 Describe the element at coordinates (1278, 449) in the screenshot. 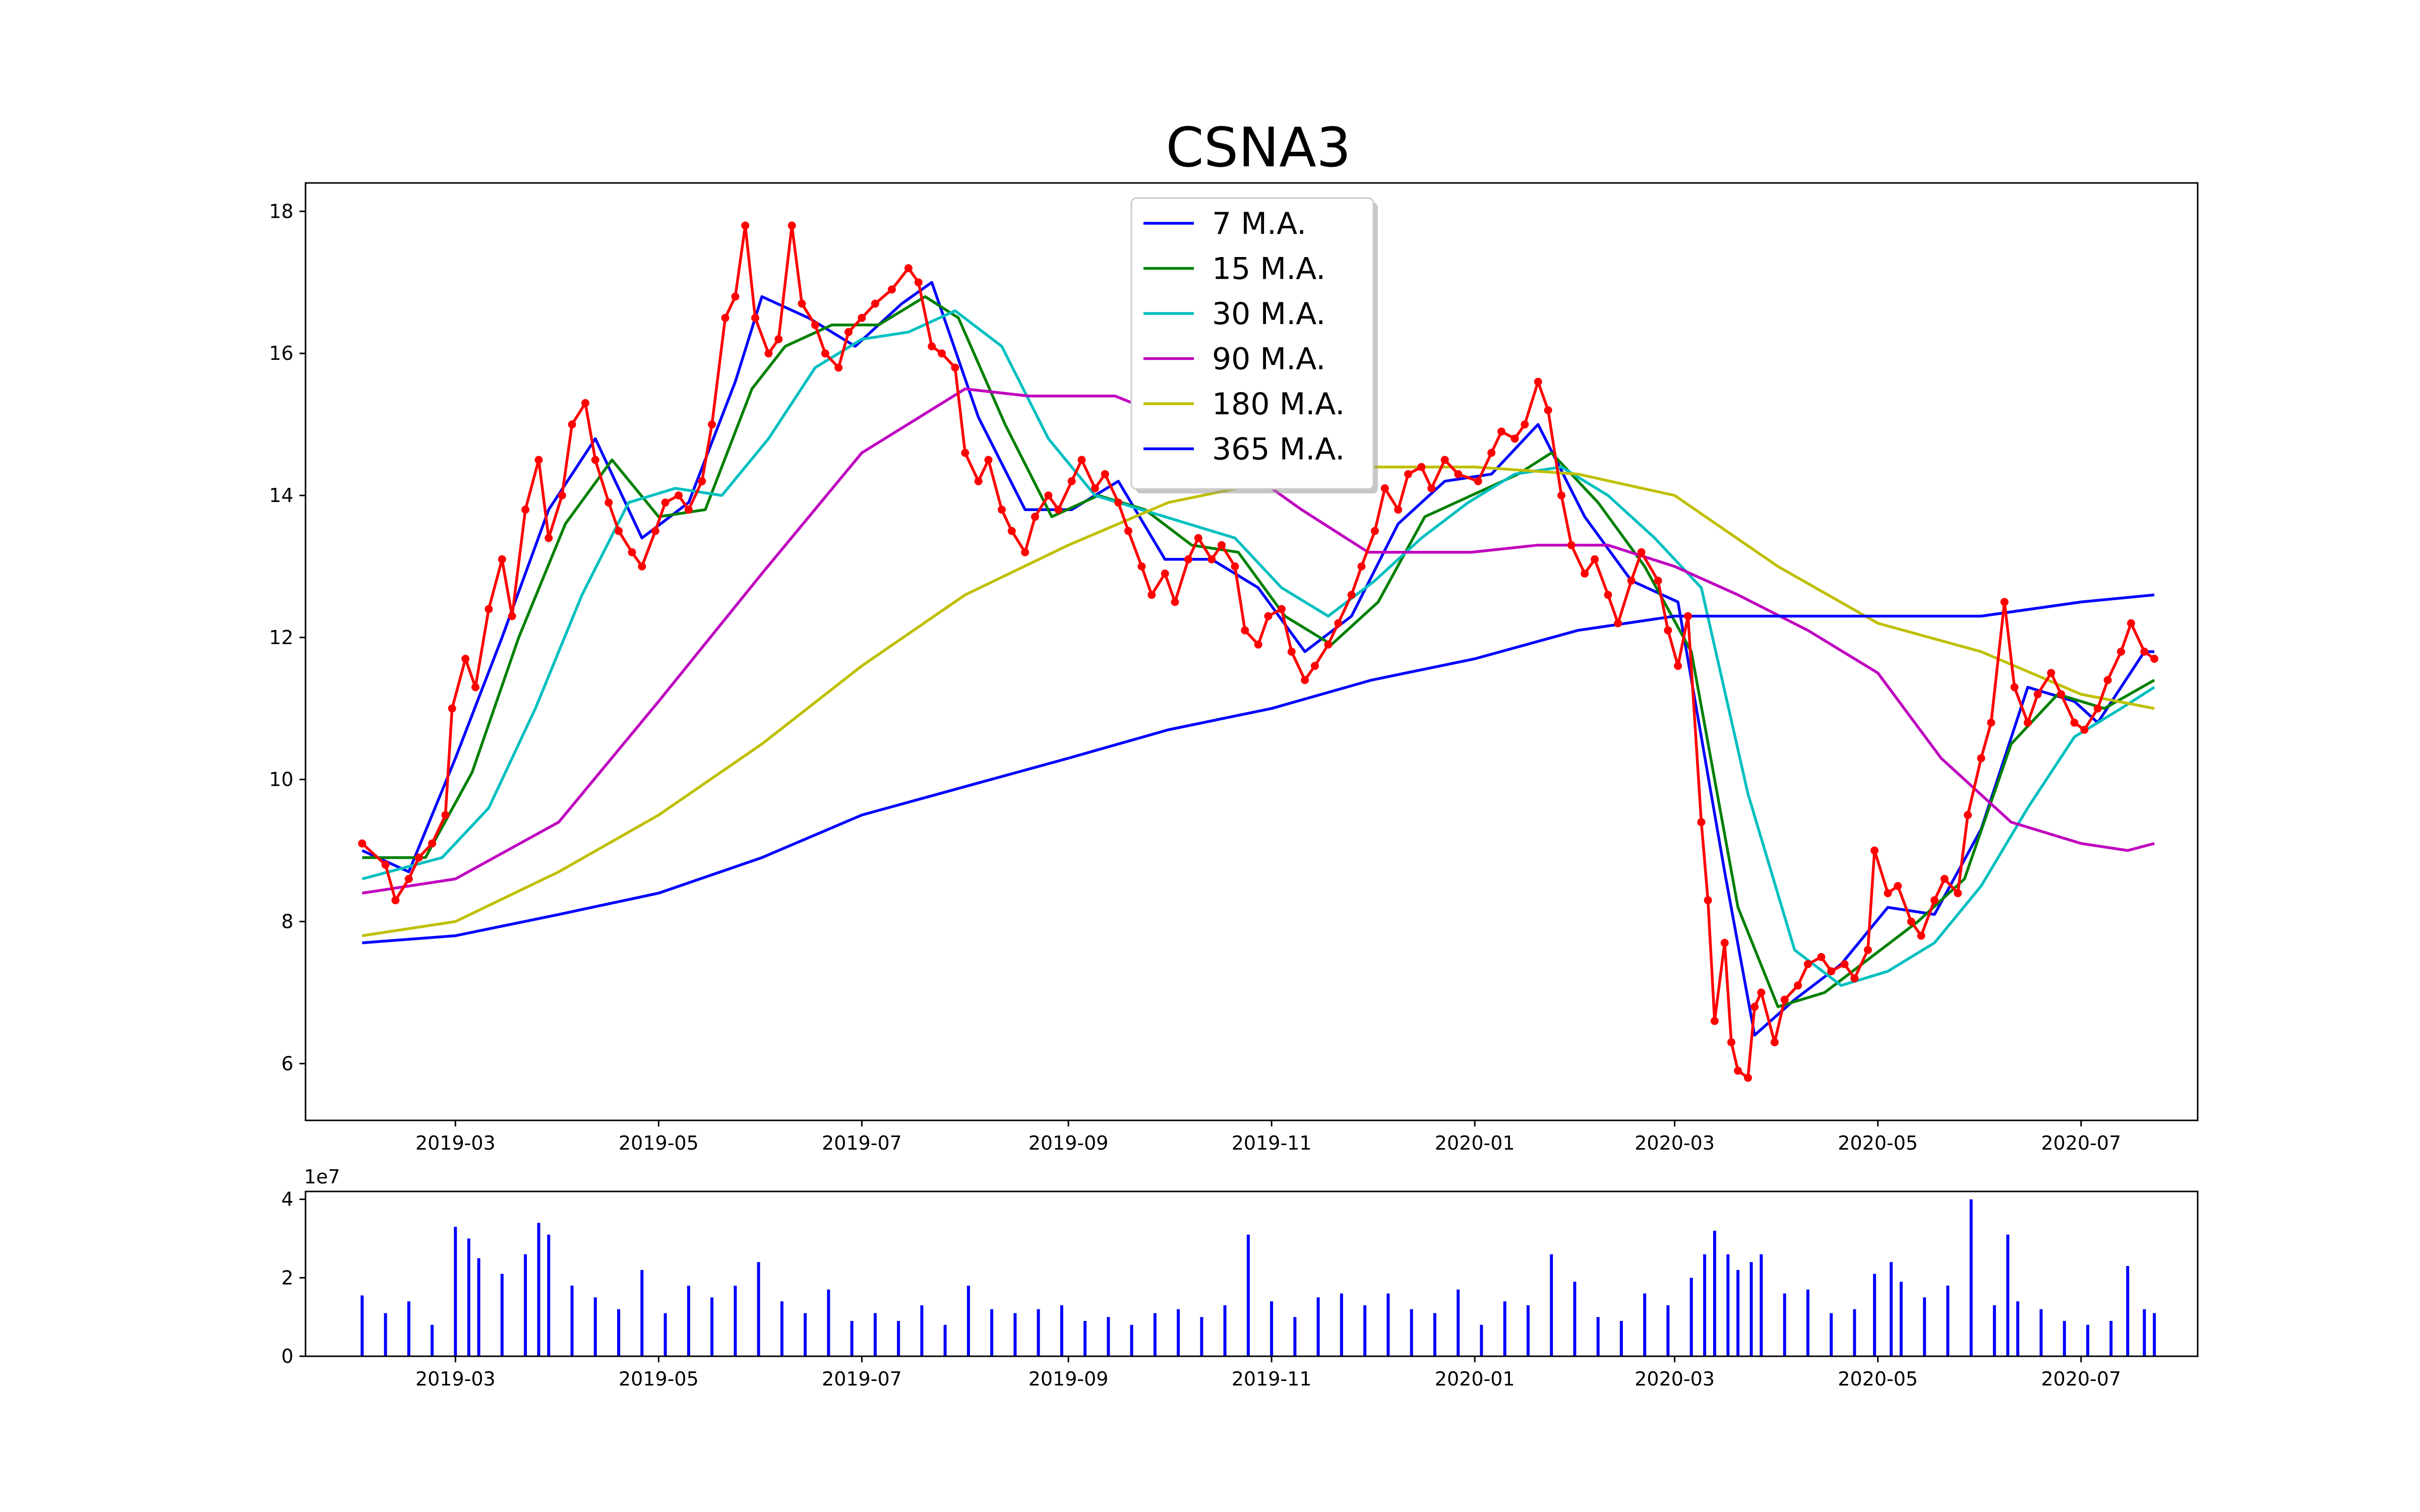

I see `legend-label: 365 M.A.` at that location.